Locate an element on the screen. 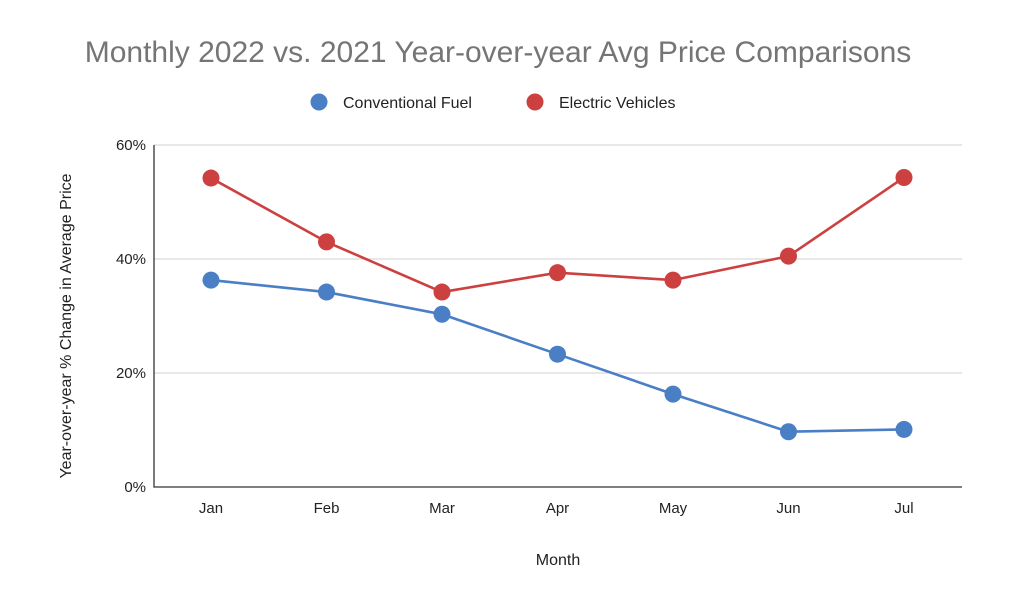 This screenshot has width=1024, height=599. y-tick-label: 60% is located at coordinates (131, 145).